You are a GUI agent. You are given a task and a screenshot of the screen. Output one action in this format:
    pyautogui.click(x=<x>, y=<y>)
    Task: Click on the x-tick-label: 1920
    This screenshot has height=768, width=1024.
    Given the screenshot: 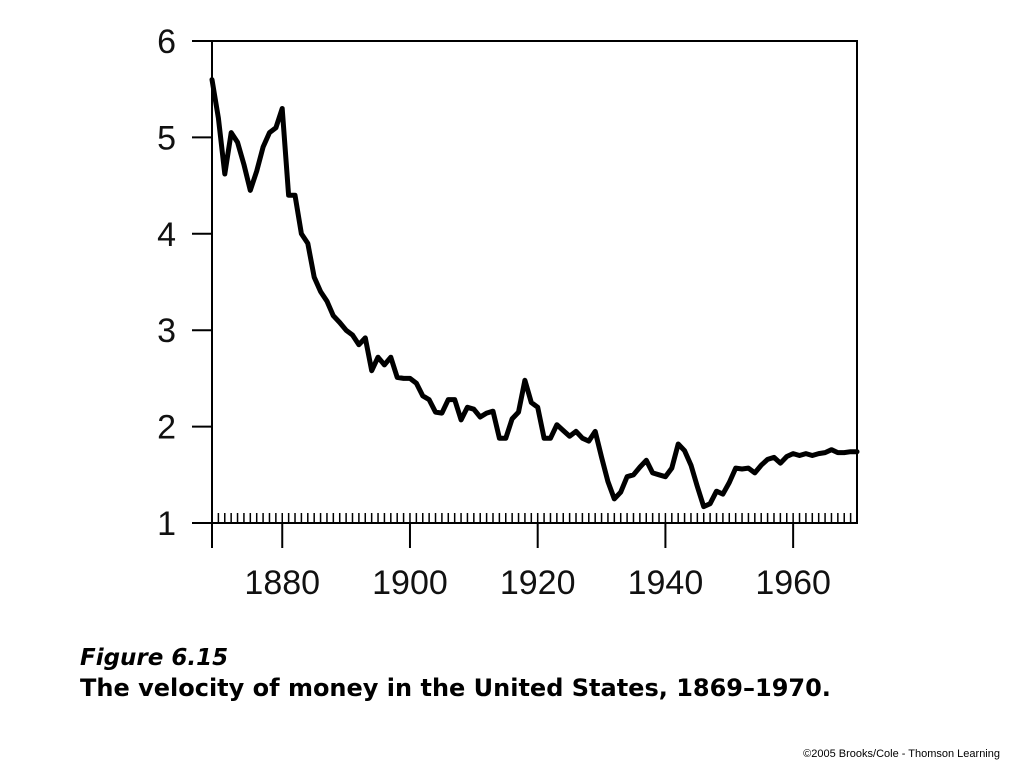 What is the action you would take?
    pyautogui.click(x=538, y=583)
    